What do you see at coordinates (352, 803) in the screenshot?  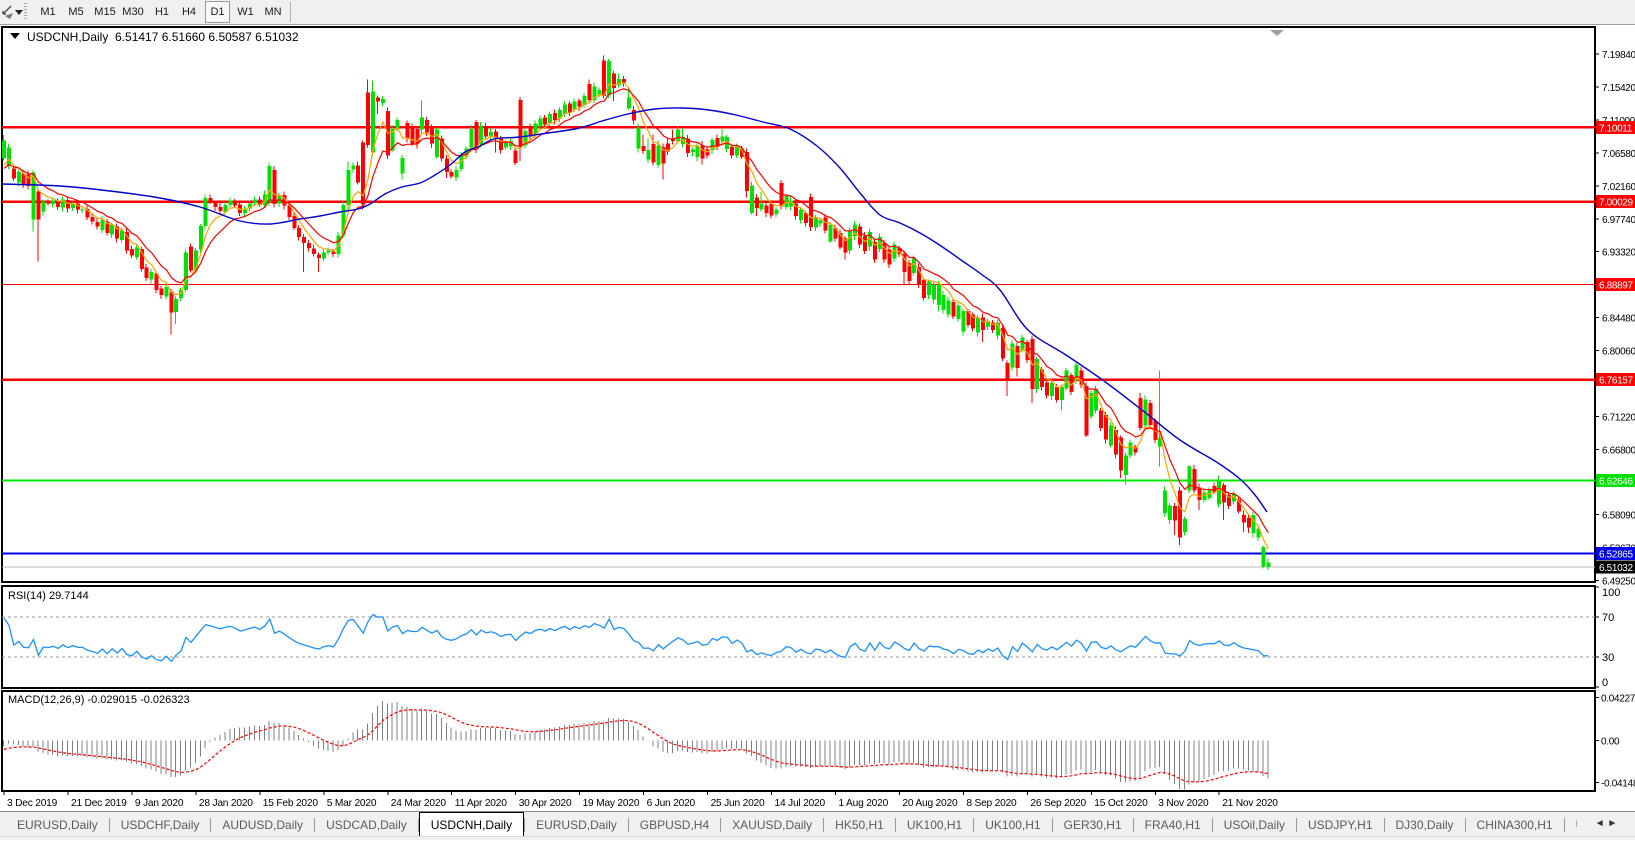 I see `svg-text: 5 Mar 2020` at bounding box center [352, 803].